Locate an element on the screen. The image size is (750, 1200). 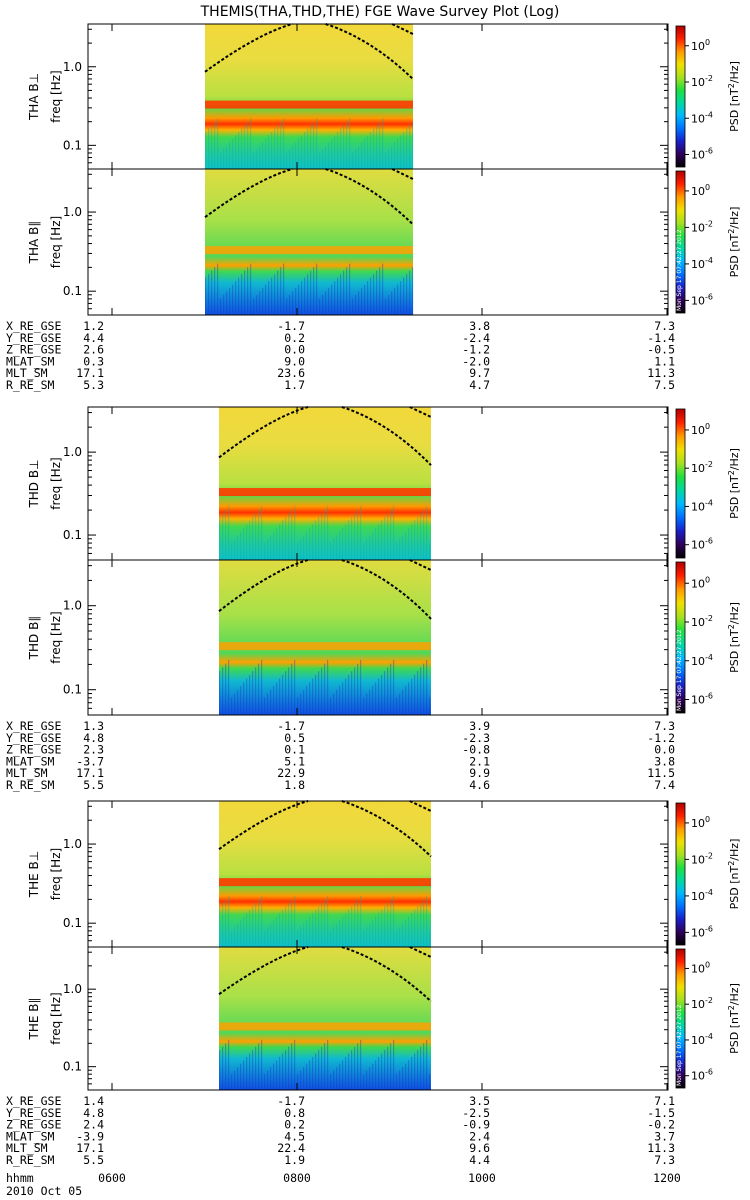
y-tick-label: 0.1 is located at coordinates (72, 535).